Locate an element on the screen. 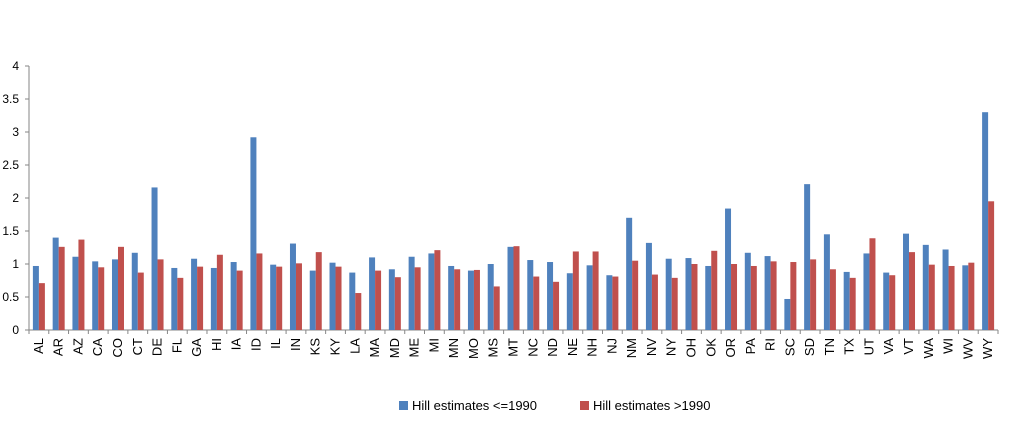 Image resolution: width=1024 pixels, height=432 pixels. x-category-label: MD is located at coordinates (394, 348).